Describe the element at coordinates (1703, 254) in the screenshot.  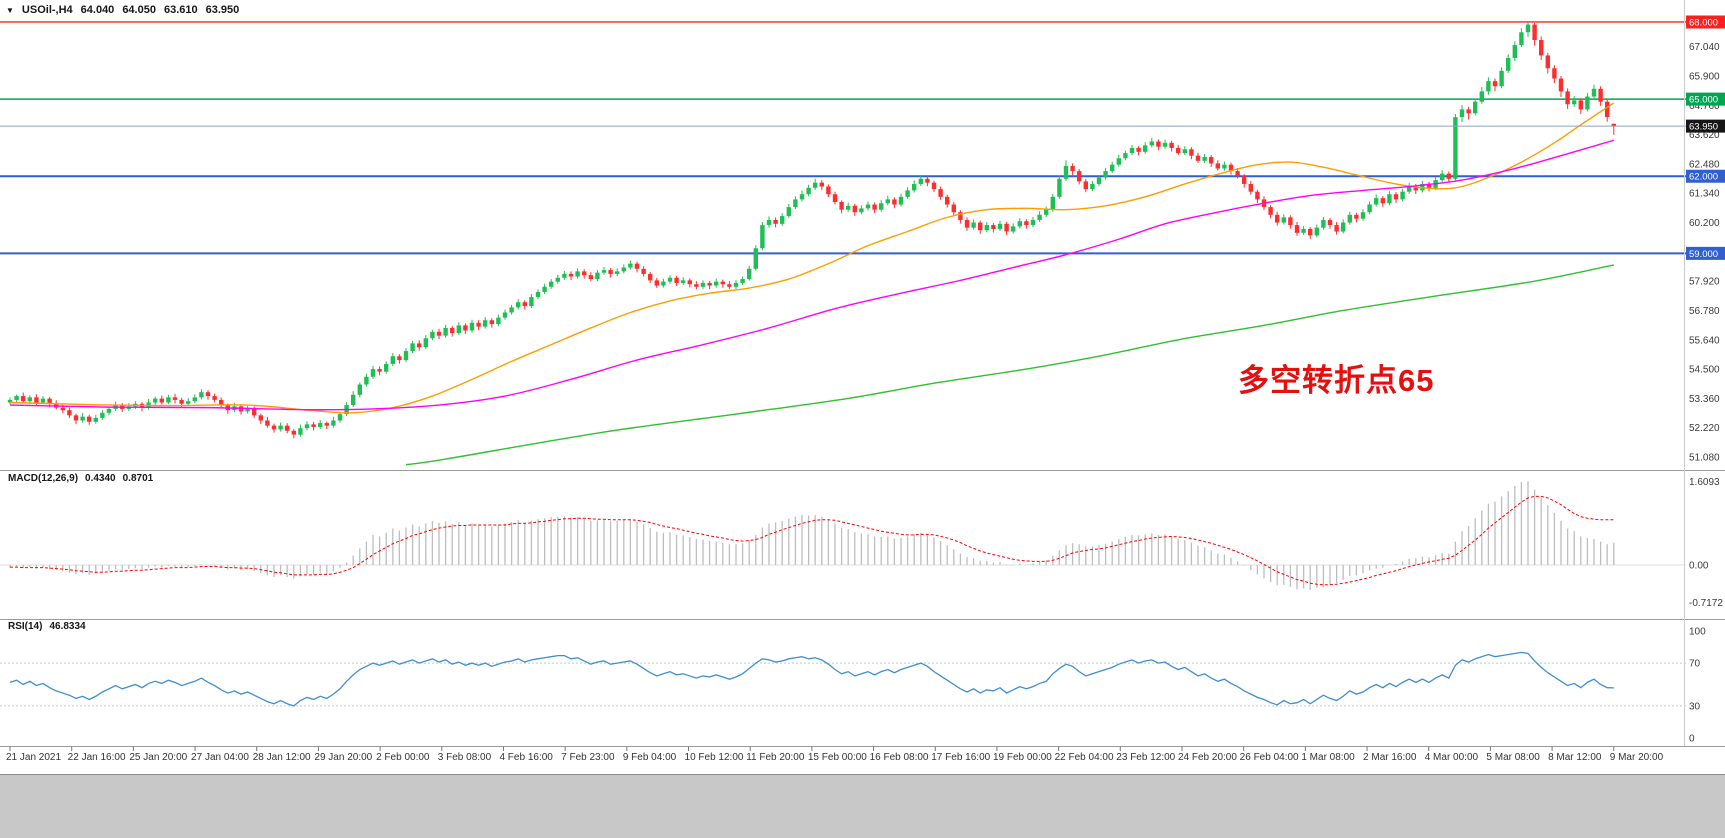
I see `svg-text: 59.000` at that location.